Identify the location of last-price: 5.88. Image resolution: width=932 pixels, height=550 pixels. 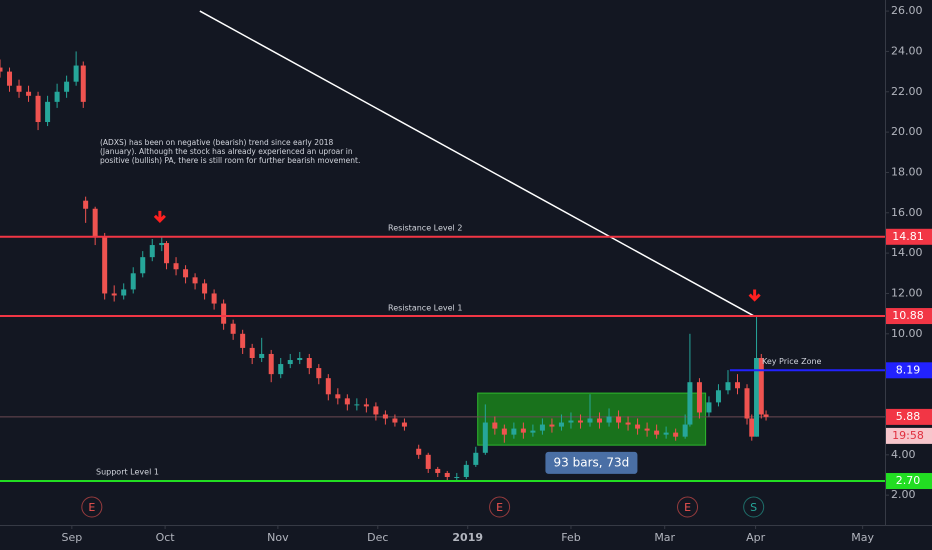
(908, 416).